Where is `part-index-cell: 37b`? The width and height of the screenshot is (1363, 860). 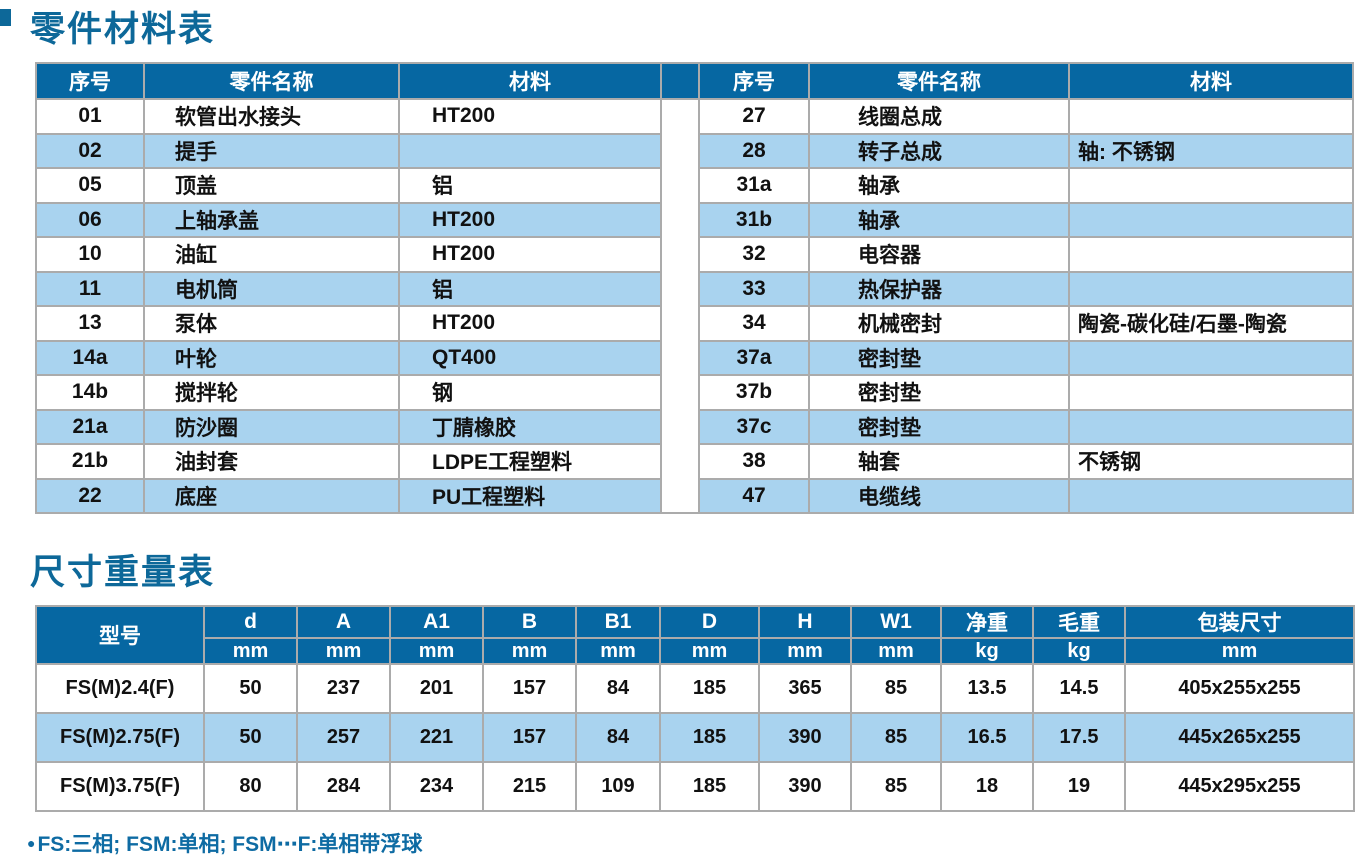
part-index-cell: 37b is located at coordinates (754, 392).